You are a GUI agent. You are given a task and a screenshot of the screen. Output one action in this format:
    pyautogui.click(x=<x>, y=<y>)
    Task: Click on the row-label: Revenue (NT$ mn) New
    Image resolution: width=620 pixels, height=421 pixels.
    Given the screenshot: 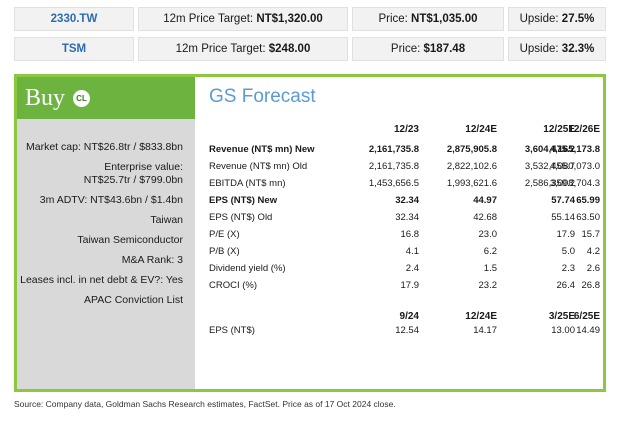 What is the action you would take?
    pyautogui.click(x=262, y=149)
    